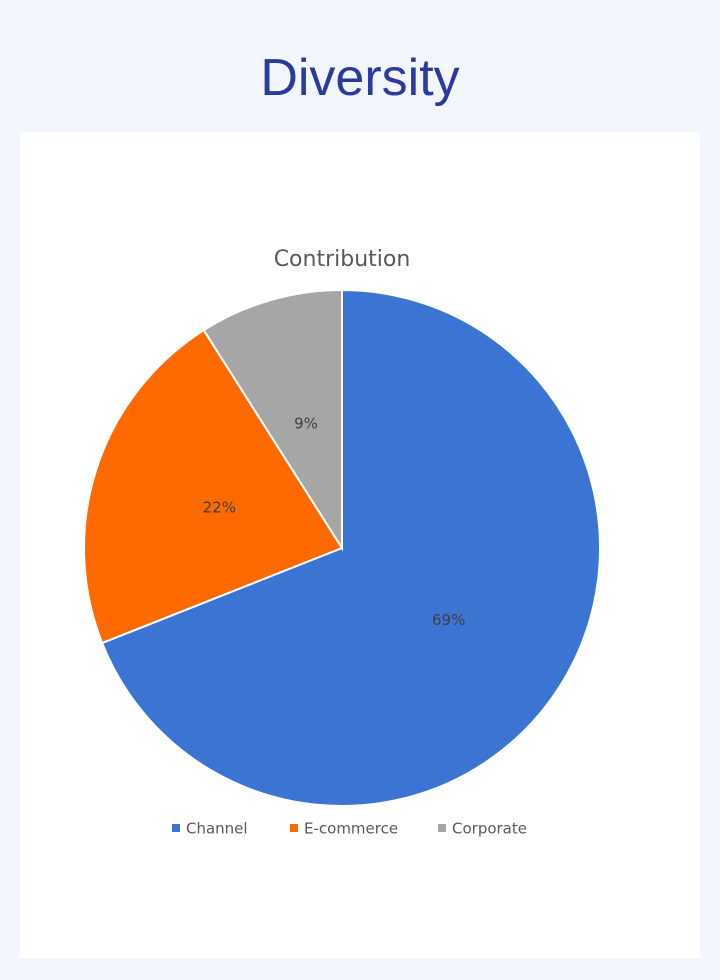 The image size is (720, 980). What do you see at coordinates (342, 259) in the screenshot?
I see `chart-title: Contribution` at bounding box center [342, 259].